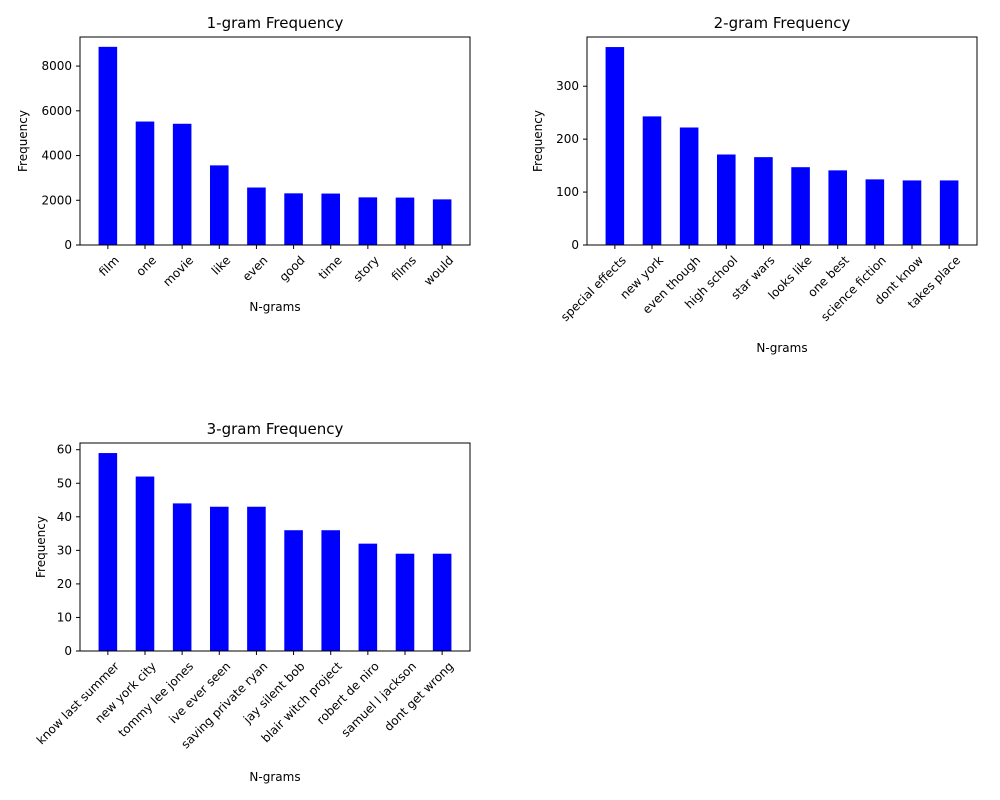 This screenshot has width=1000, height=800. Describe the element at coordinates (56, 200) in the screenshot. I see `y-tick-label: 2000` at that location.